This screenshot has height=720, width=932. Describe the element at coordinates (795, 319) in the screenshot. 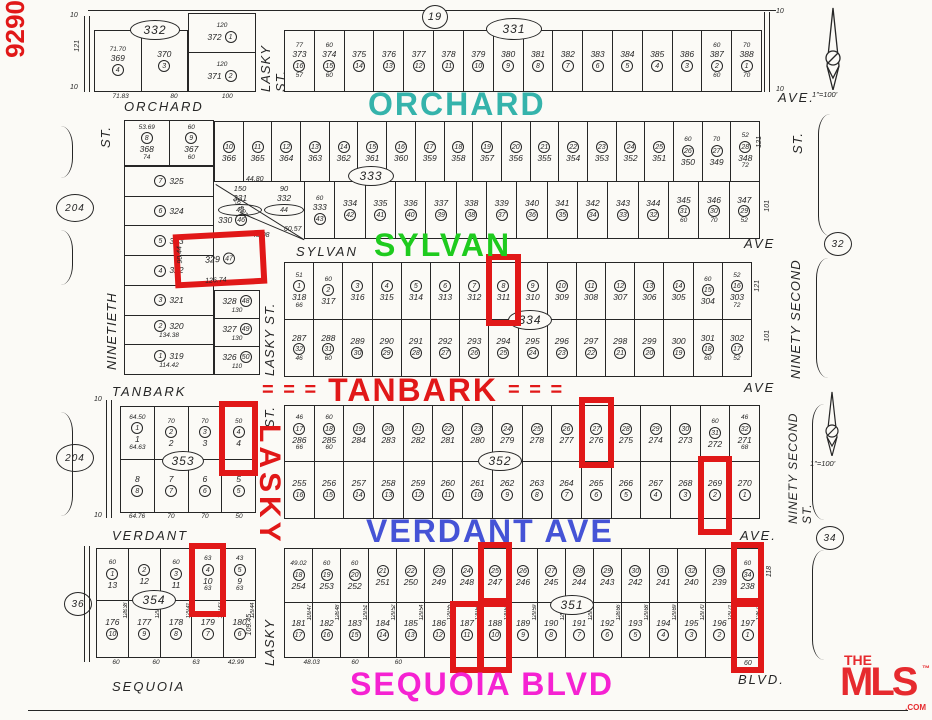

I see `street-label-ninety-second: NINETY SECOND` at that location.